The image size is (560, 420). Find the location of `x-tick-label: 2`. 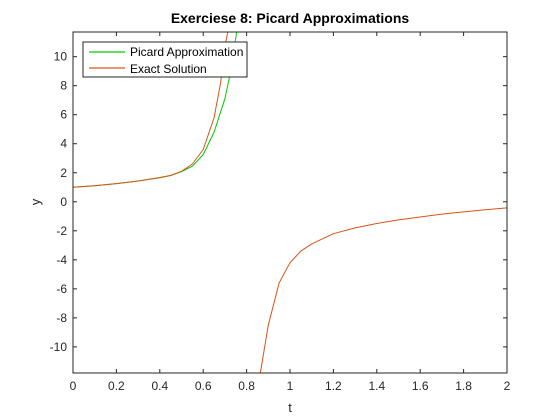

x-tick-label: 2 is located at coordinates (507, 386).